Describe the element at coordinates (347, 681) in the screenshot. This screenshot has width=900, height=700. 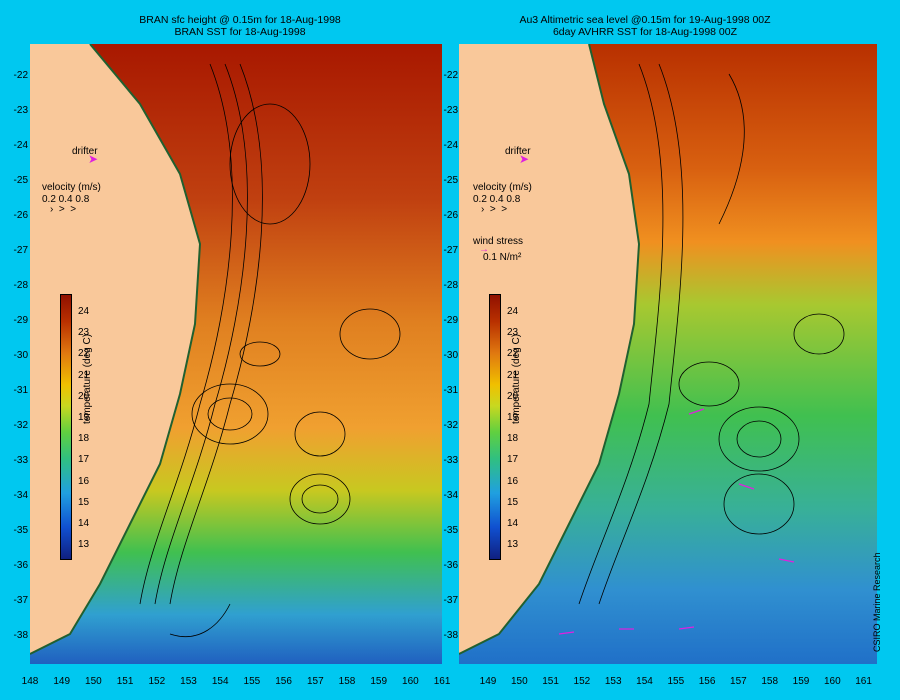
I see `left-lon-tick: 158` at that location.